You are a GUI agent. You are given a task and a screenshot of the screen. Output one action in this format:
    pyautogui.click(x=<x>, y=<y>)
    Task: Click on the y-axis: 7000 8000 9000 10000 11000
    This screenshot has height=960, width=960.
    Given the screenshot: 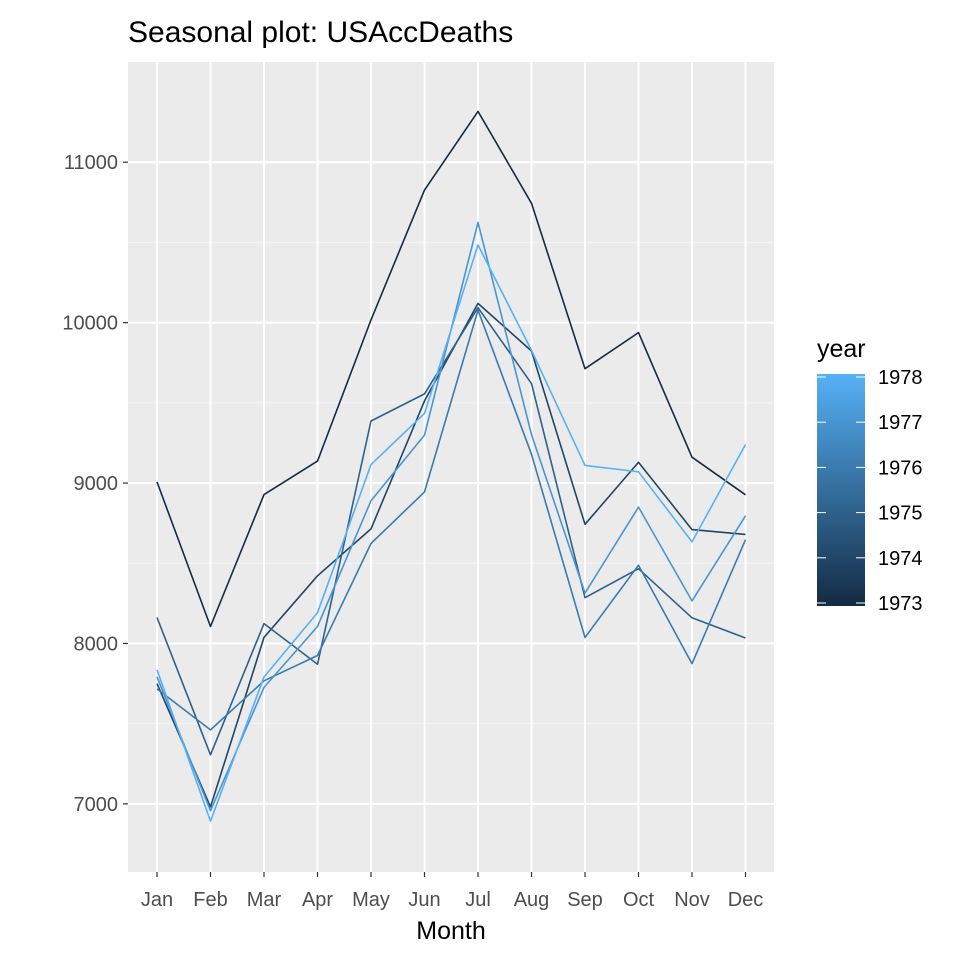 What is the action you would take?
    pyautogui.click(x=95, y=484)
    